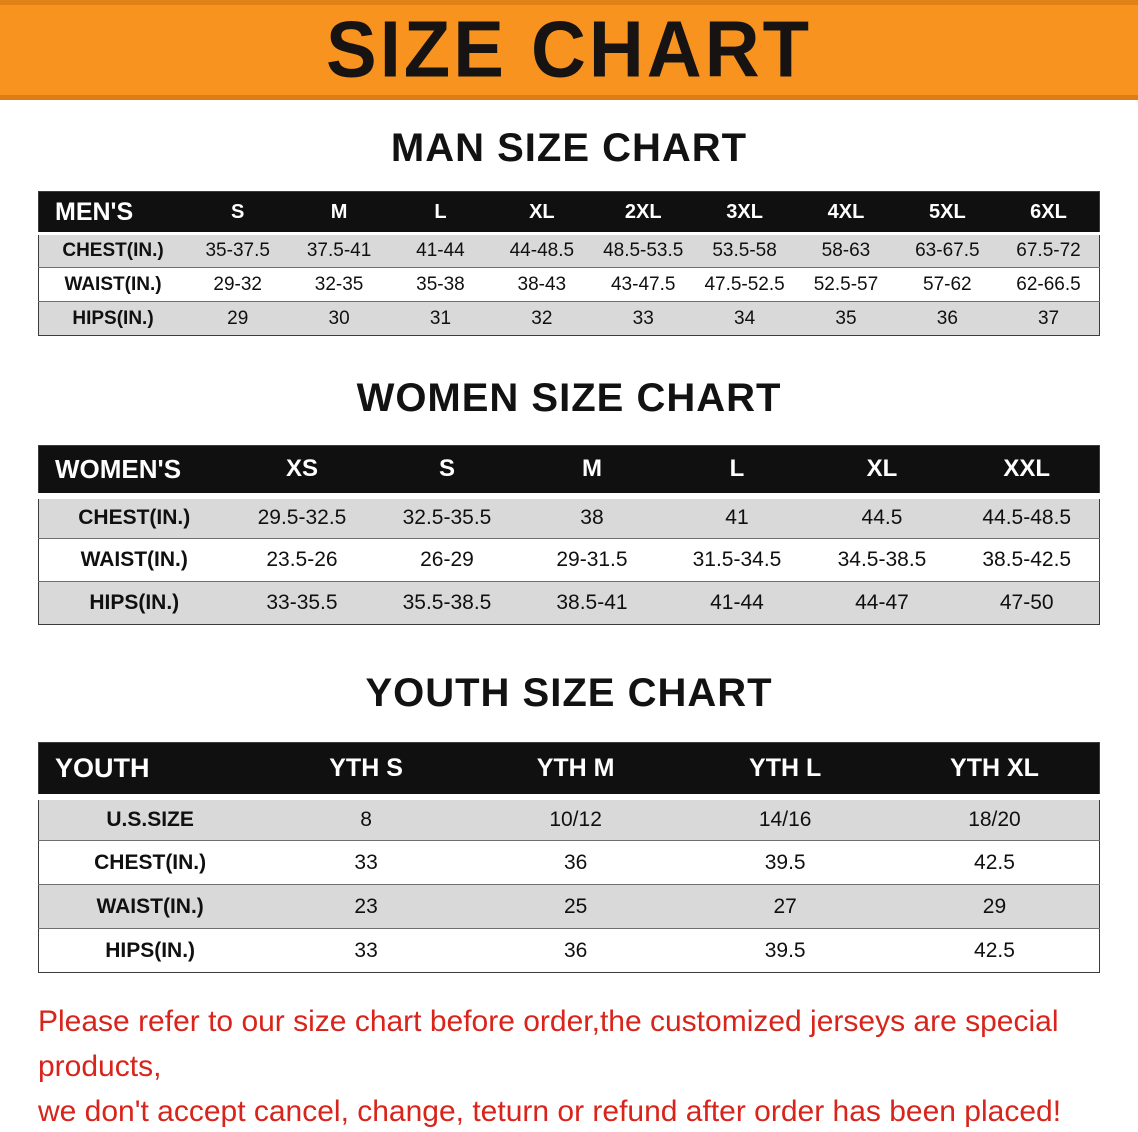 This screenshot has width=1138, height=1132. I want to click on measurement-value: 36, so click(947, 318).